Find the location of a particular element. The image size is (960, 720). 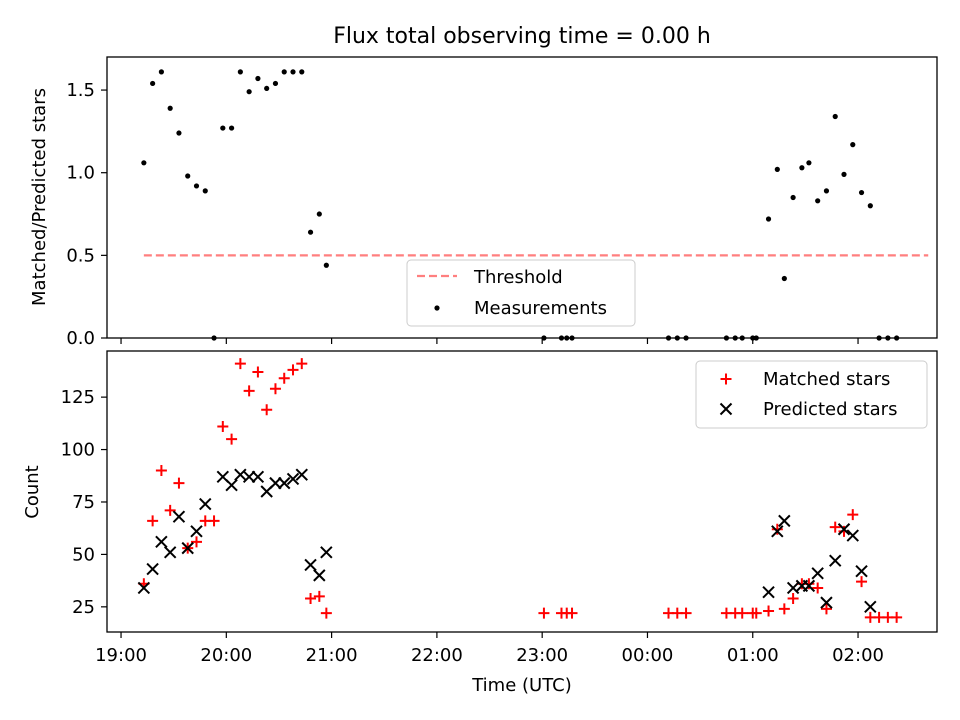

legend-predicted-marker is located at coordinates (726, 409).